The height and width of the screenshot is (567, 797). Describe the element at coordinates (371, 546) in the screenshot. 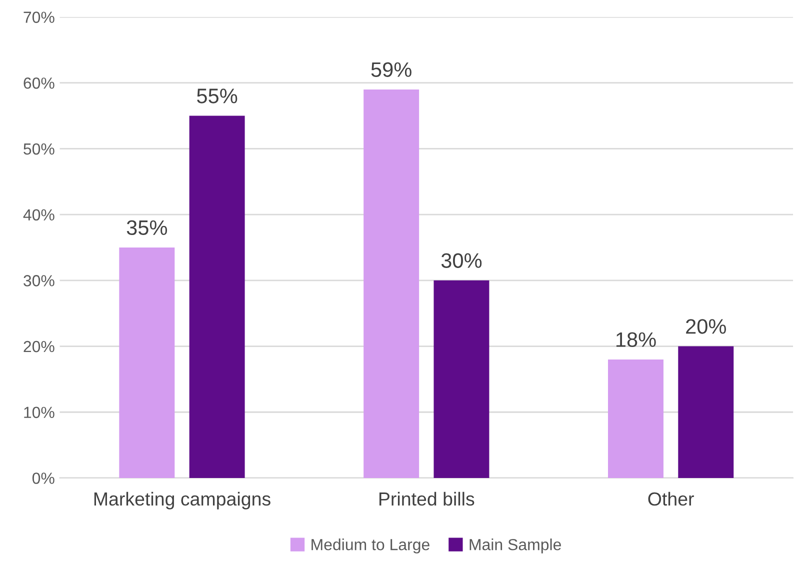

I see `legend-label: Medium to Large` at that location.